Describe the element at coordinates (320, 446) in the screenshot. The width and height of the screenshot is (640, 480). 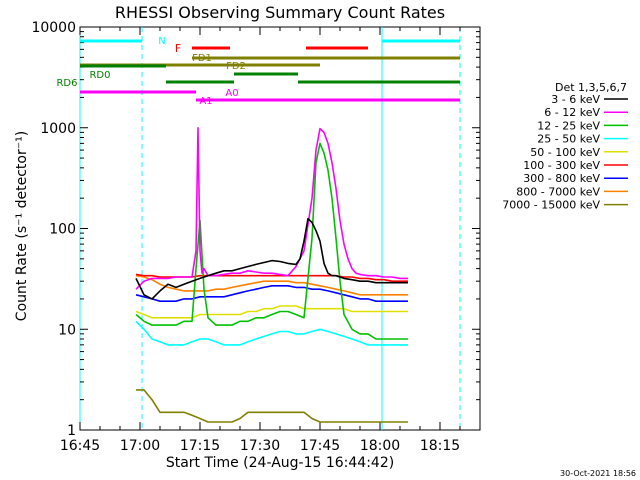
I see `x-tick-label: 17:45` at that location.